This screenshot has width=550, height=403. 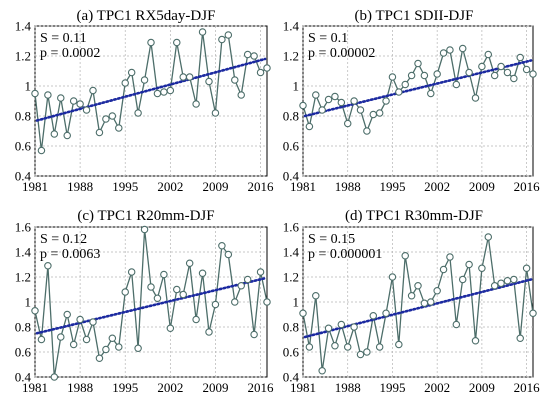 I want to click on panel-b-points, so click(x=418, y=89).